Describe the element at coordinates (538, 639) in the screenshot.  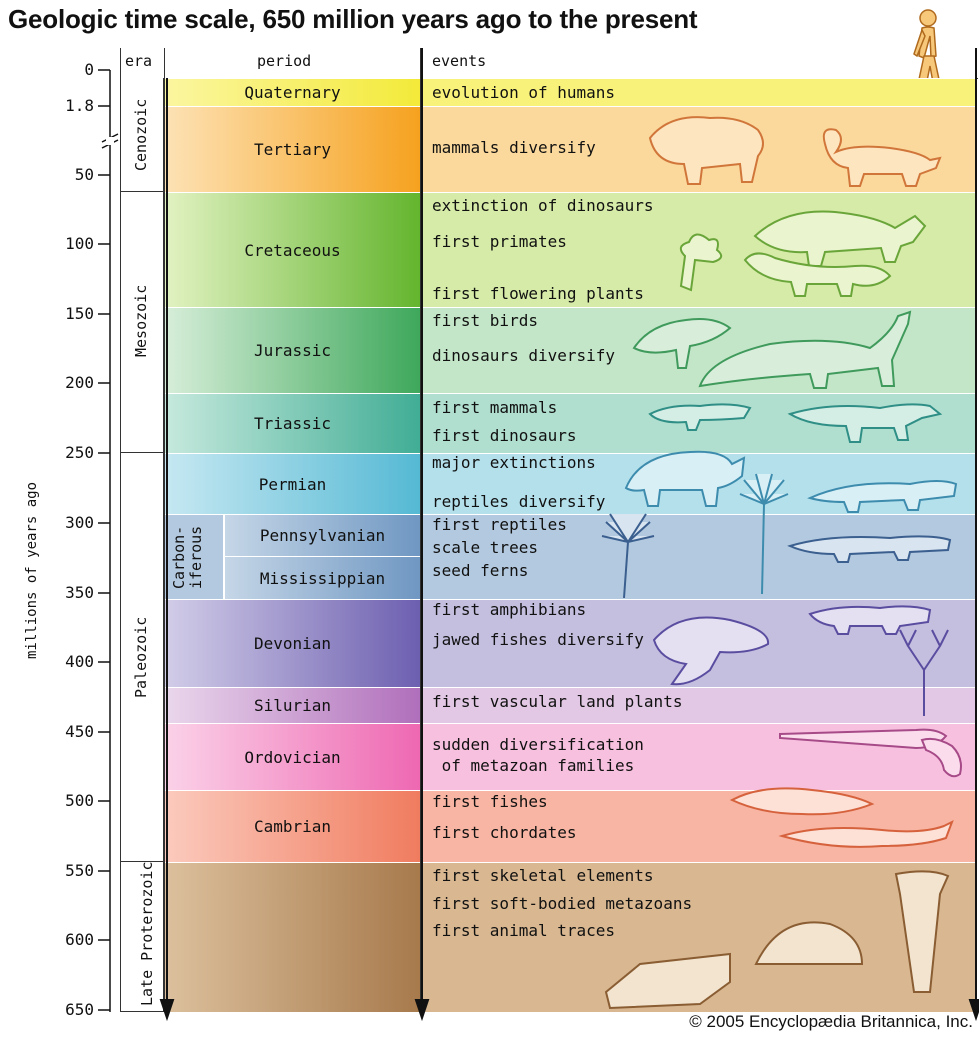
I see `event-text: jawed fishes diversify` at that location.